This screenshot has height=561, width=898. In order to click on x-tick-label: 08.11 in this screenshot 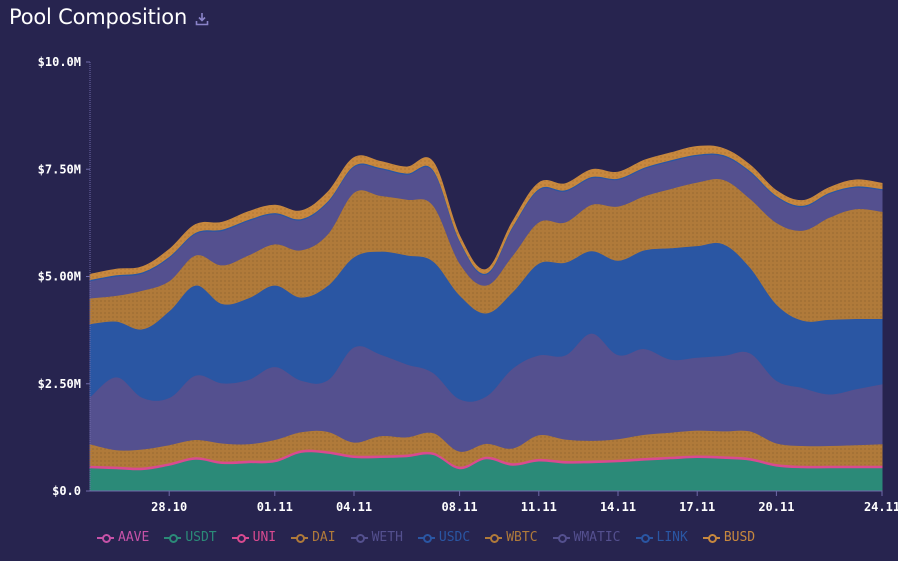, I will do `click(460, 507)`.